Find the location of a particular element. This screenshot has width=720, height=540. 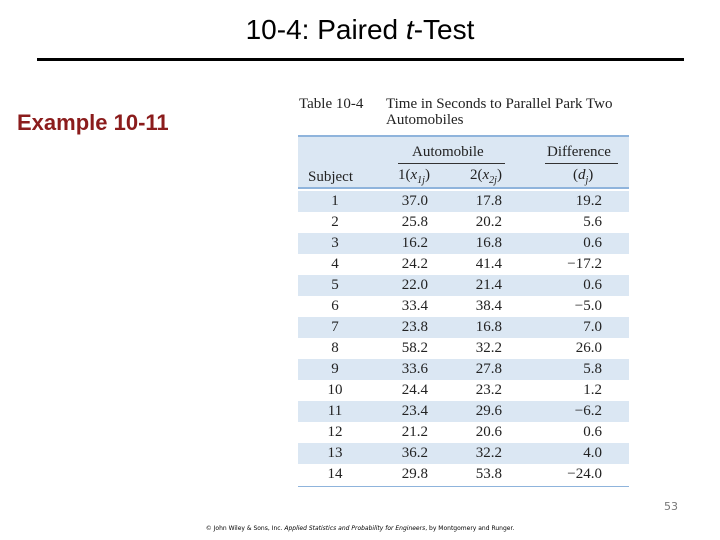

table-cell: 5.6 is located at coordinates (592, 222).